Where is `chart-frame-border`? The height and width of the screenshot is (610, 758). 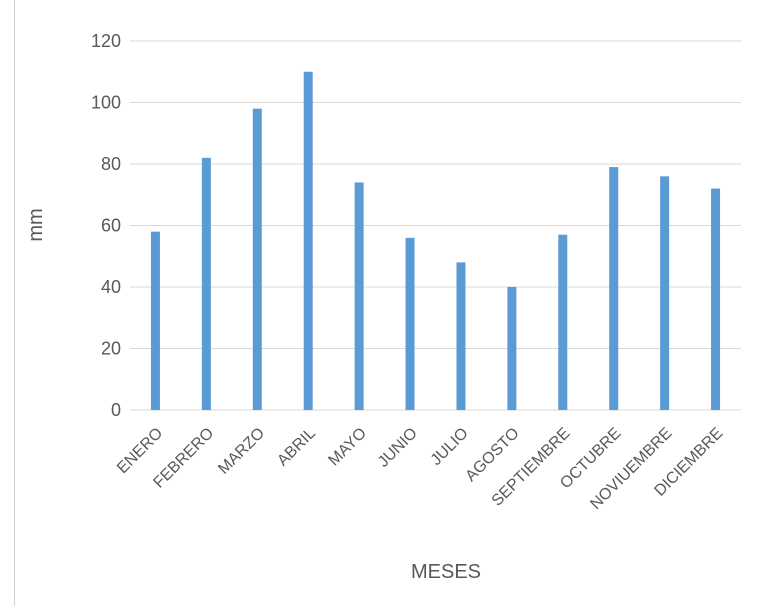
chart-frame-border is located at coordinates (14, 303).